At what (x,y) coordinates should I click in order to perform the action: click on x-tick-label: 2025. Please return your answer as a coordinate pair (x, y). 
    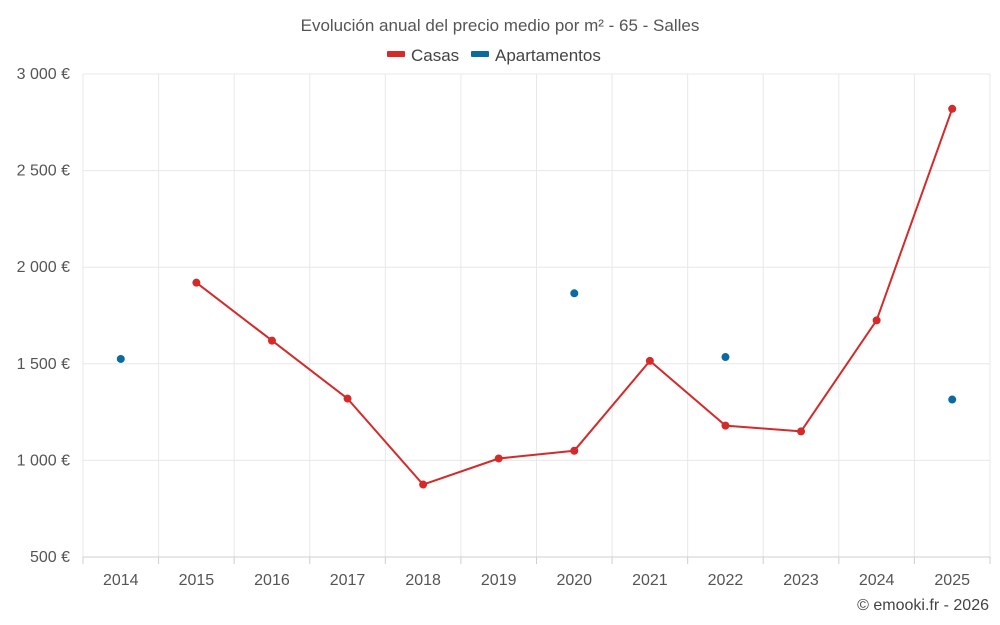
    Looking at the image, I should click on (952, 580).